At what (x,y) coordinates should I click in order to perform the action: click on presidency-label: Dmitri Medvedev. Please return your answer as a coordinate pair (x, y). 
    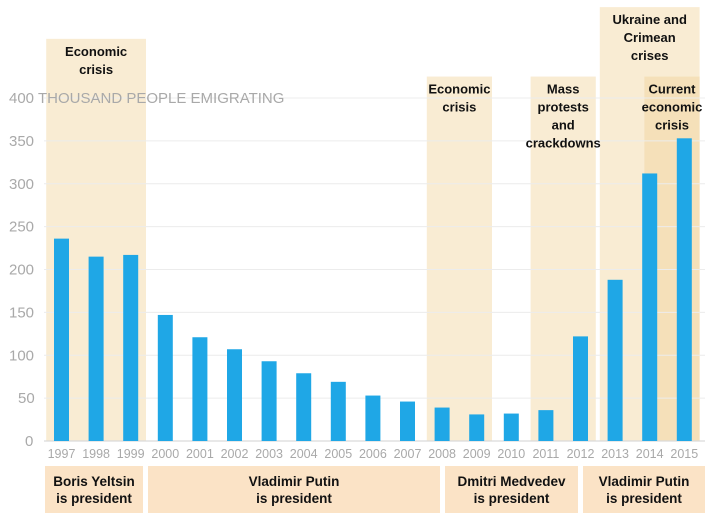
    Looking at the image, I should click on (511, 481).